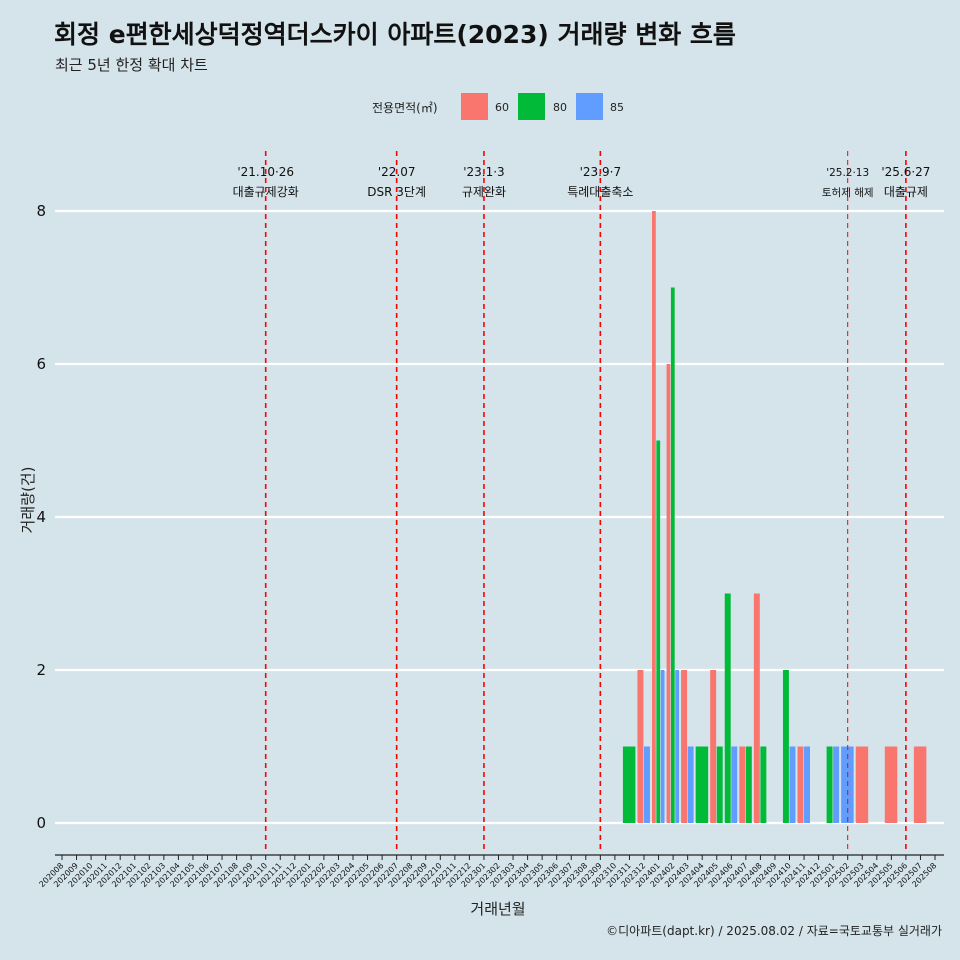 This screenshot has height=960, width=960. Describe the element at coordinates (484, 192) in the screenshot. I see `event-label-202301: 규제완화` at that location.